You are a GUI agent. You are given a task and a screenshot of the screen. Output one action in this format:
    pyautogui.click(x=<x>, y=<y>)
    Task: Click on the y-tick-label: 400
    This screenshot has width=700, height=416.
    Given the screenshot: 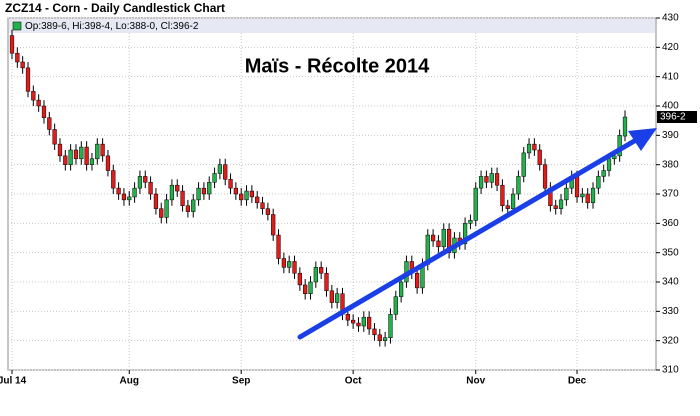 What is the action you would take?
    pyautogui.click(x=670, y=106)
    